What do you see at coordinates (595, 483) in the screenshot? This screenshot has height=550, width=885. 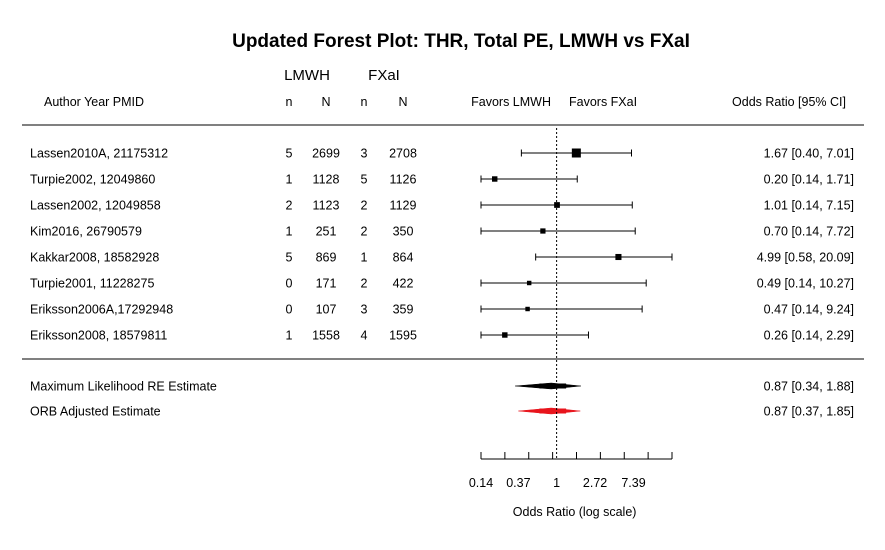 I see `x-tick-label: 2.72` at bounding box center [595, 483].